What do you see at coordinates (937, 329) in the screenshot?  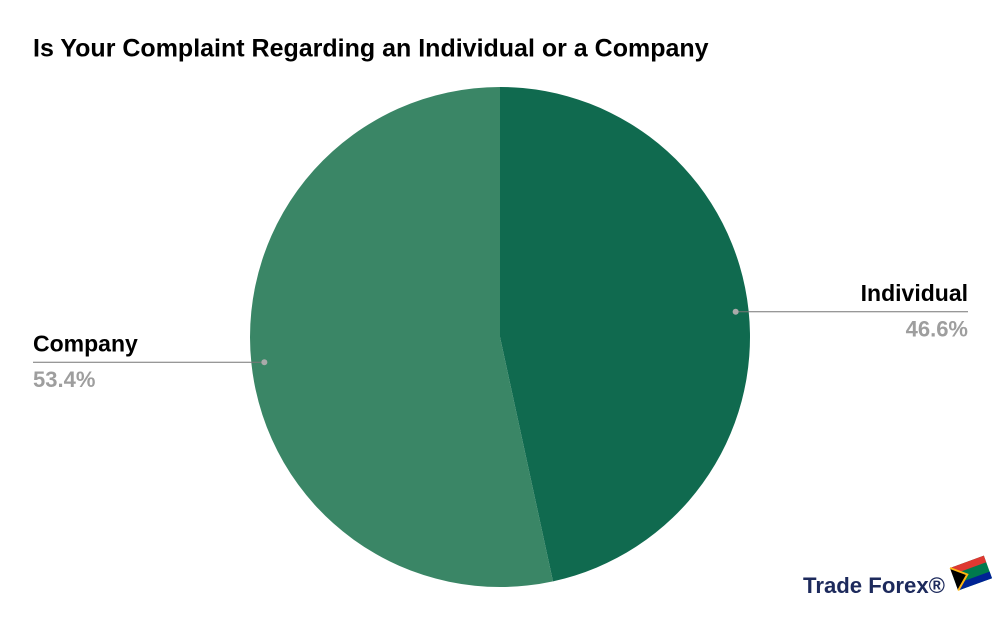 I see `slice-value-label: 46.6%` at bounding box center [937, 329].